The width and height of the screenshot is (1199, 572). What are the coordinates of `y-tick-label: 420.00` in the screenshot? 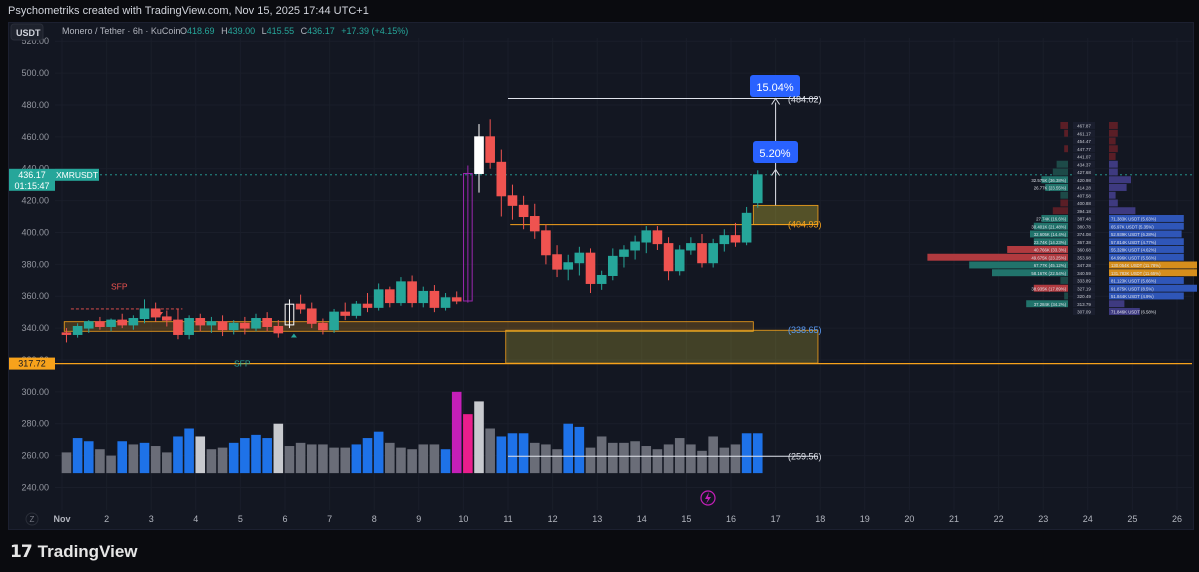 It's located at (35, 201).